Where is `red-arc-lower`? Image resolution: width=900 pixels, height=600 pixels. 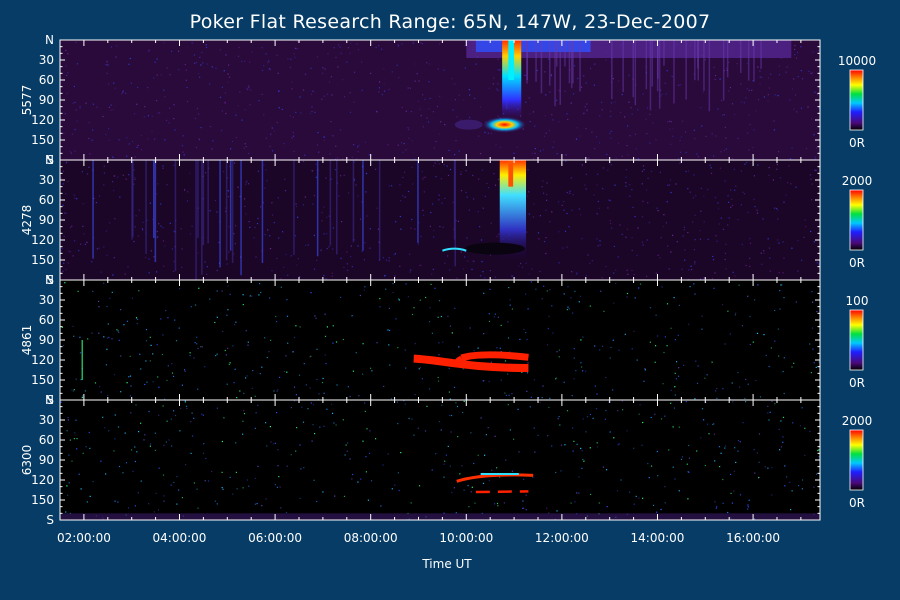 red-arc-lower is located at coordinates (502, 492).